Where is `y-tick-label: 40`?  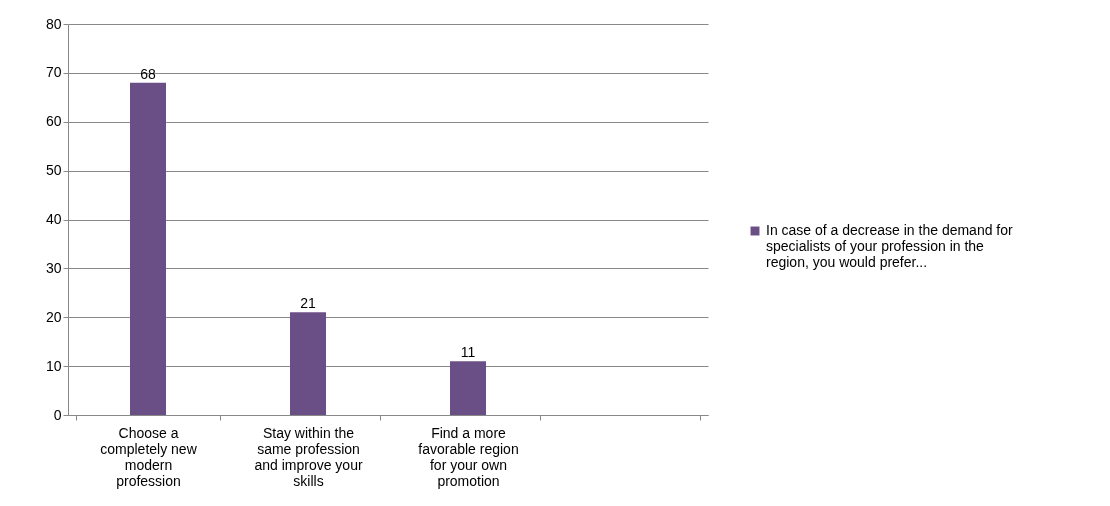
y-tick-label: 40 is located at coordinates (53, 219).